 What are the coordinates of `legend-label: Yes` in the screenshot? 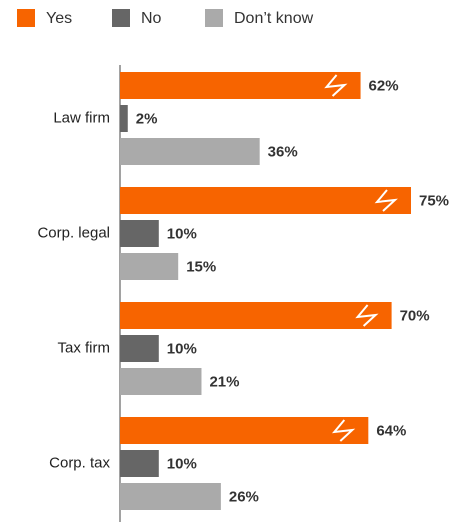 It's located at (59, 18).